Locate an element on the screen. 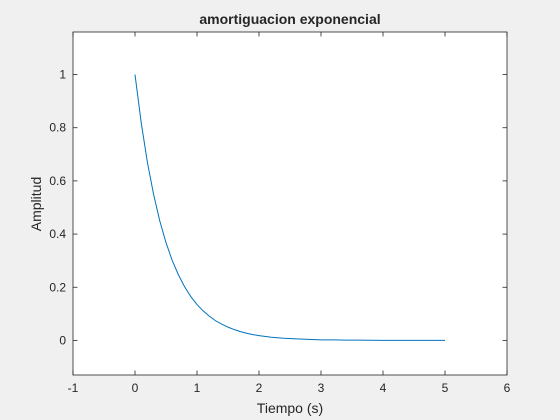 The image size is (560, 420). x-tick-label: 1 is located at coordinates (197, 388).